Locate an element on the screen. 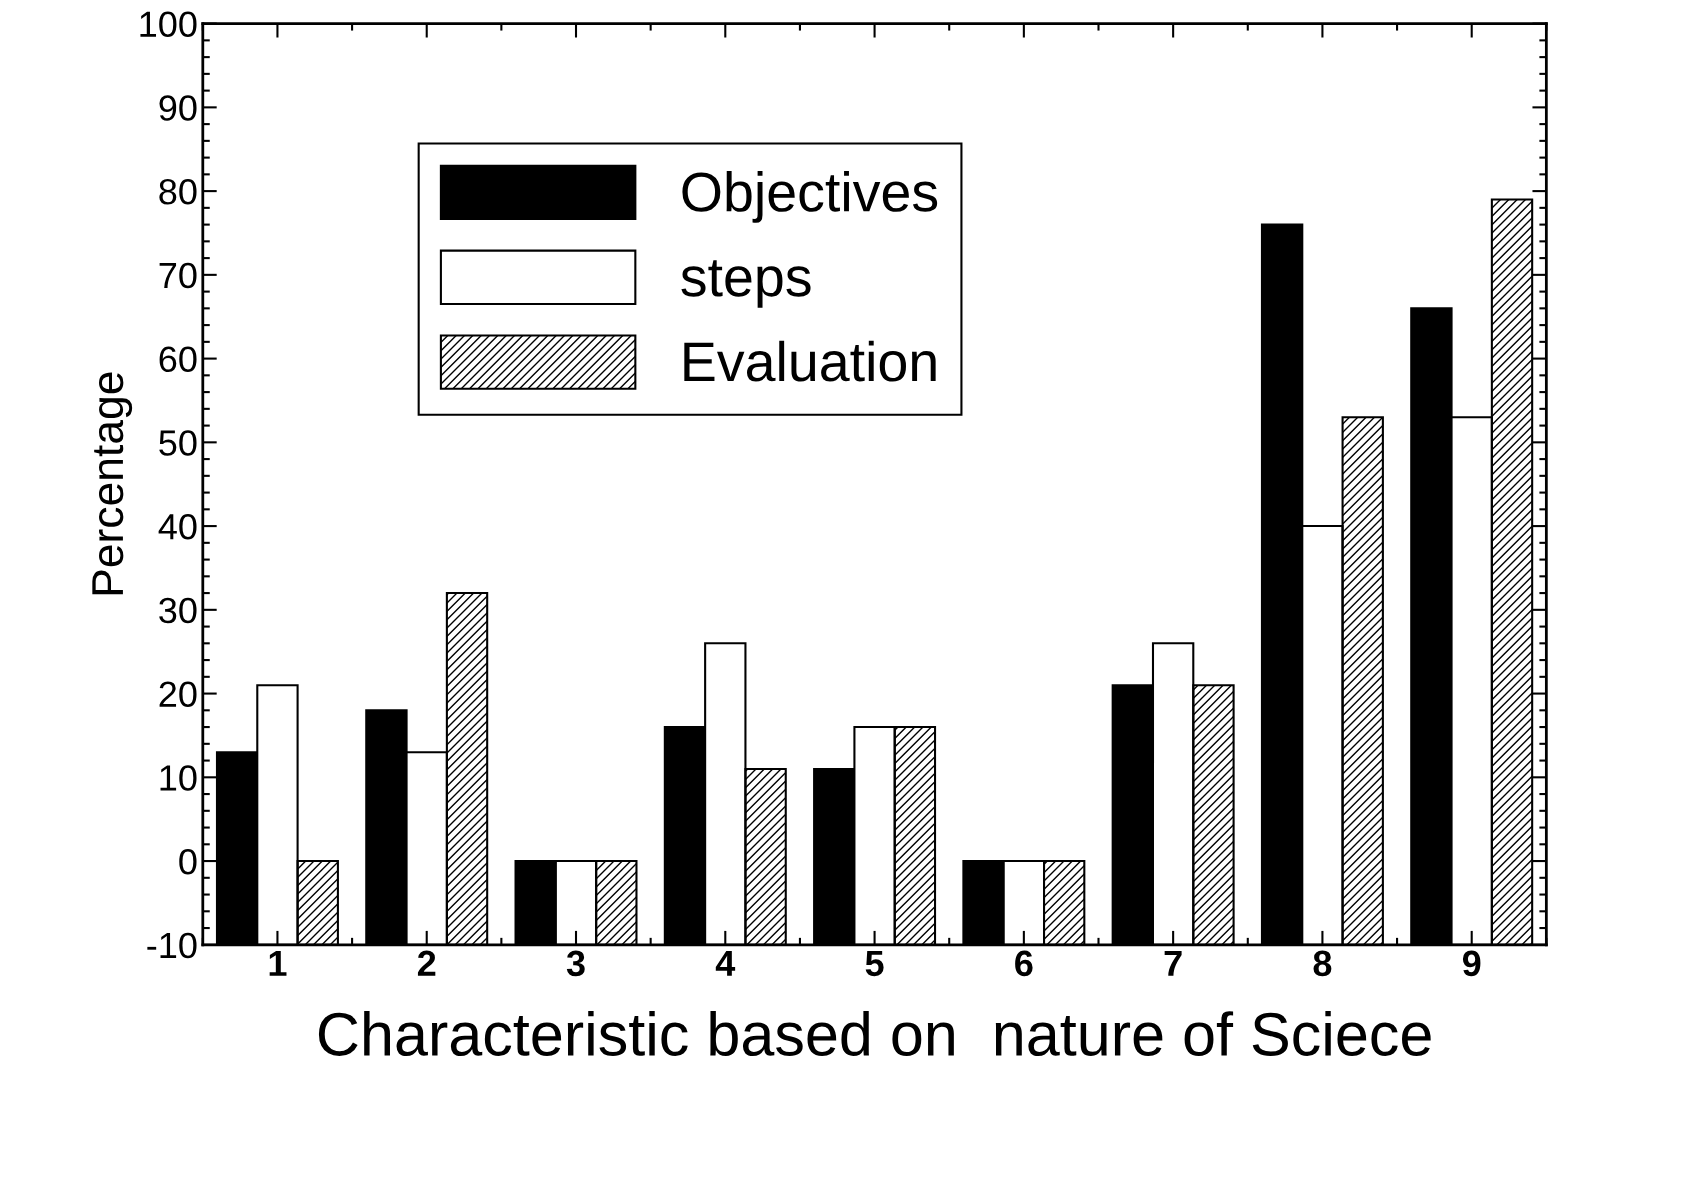  y-tick-label: 0 is located at coordinates (188, 861).